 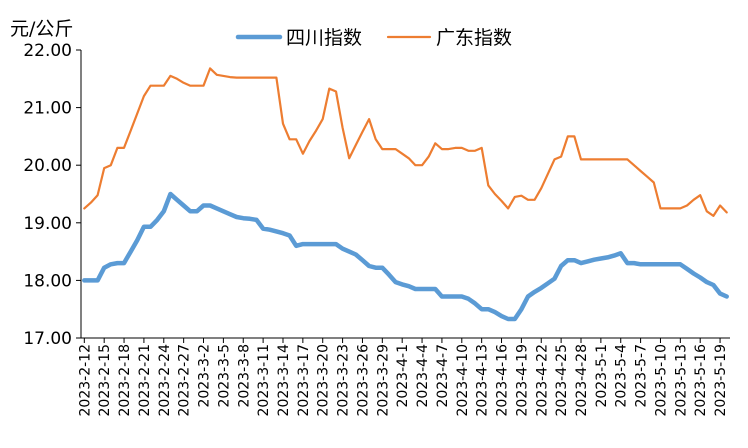 I want to click on x-tick-label: 2023-2-18, so click(x=125, y=380).